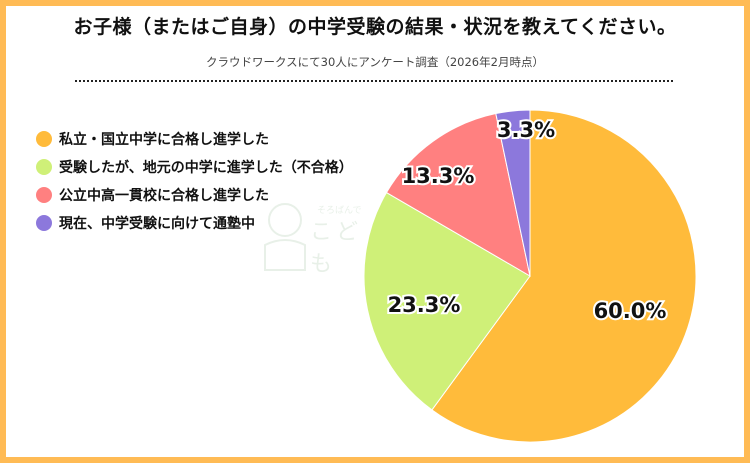  What do you see at coordinates (164, 140) in the screenshot?
I see `legend-label: 私立・国立中学に合格し進学した` at bounding box center [164, 140].